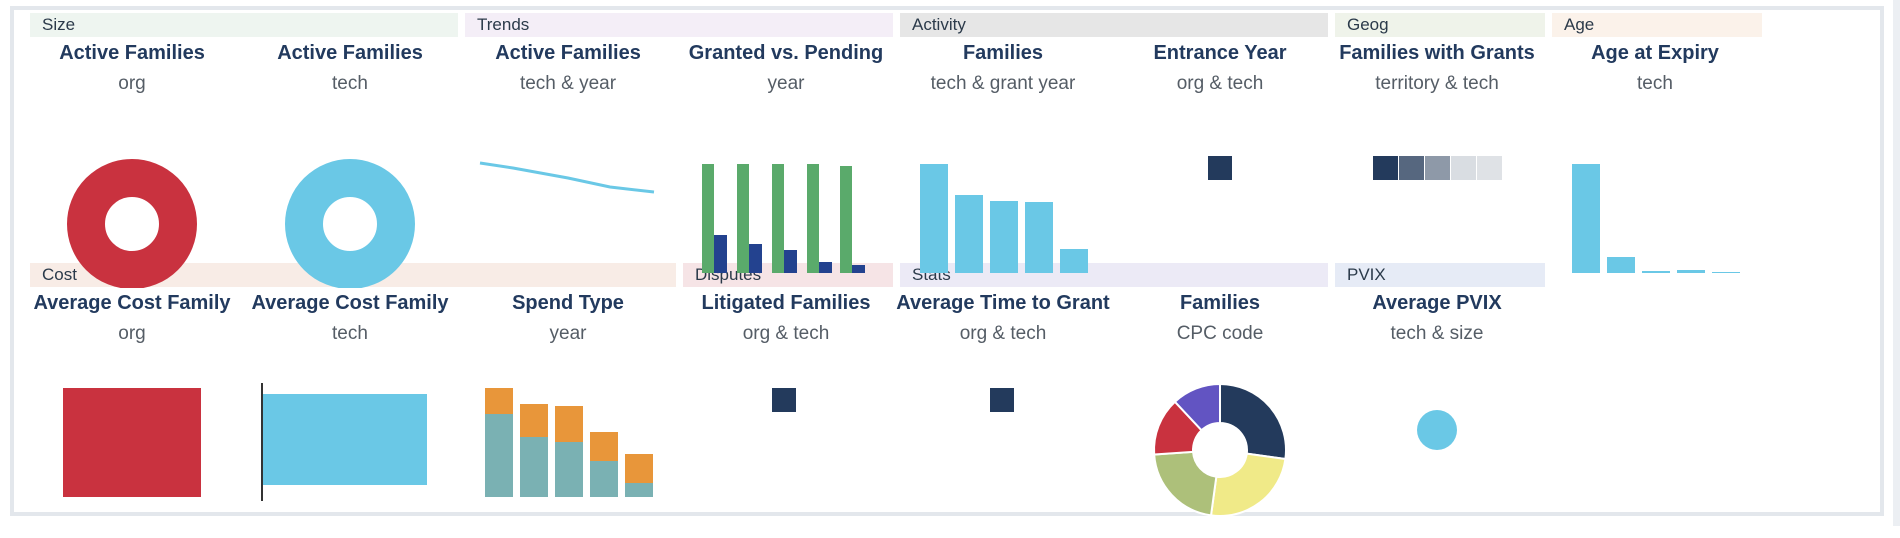  I want to click on tile-title: Families with Grants, so click(1437, 53).